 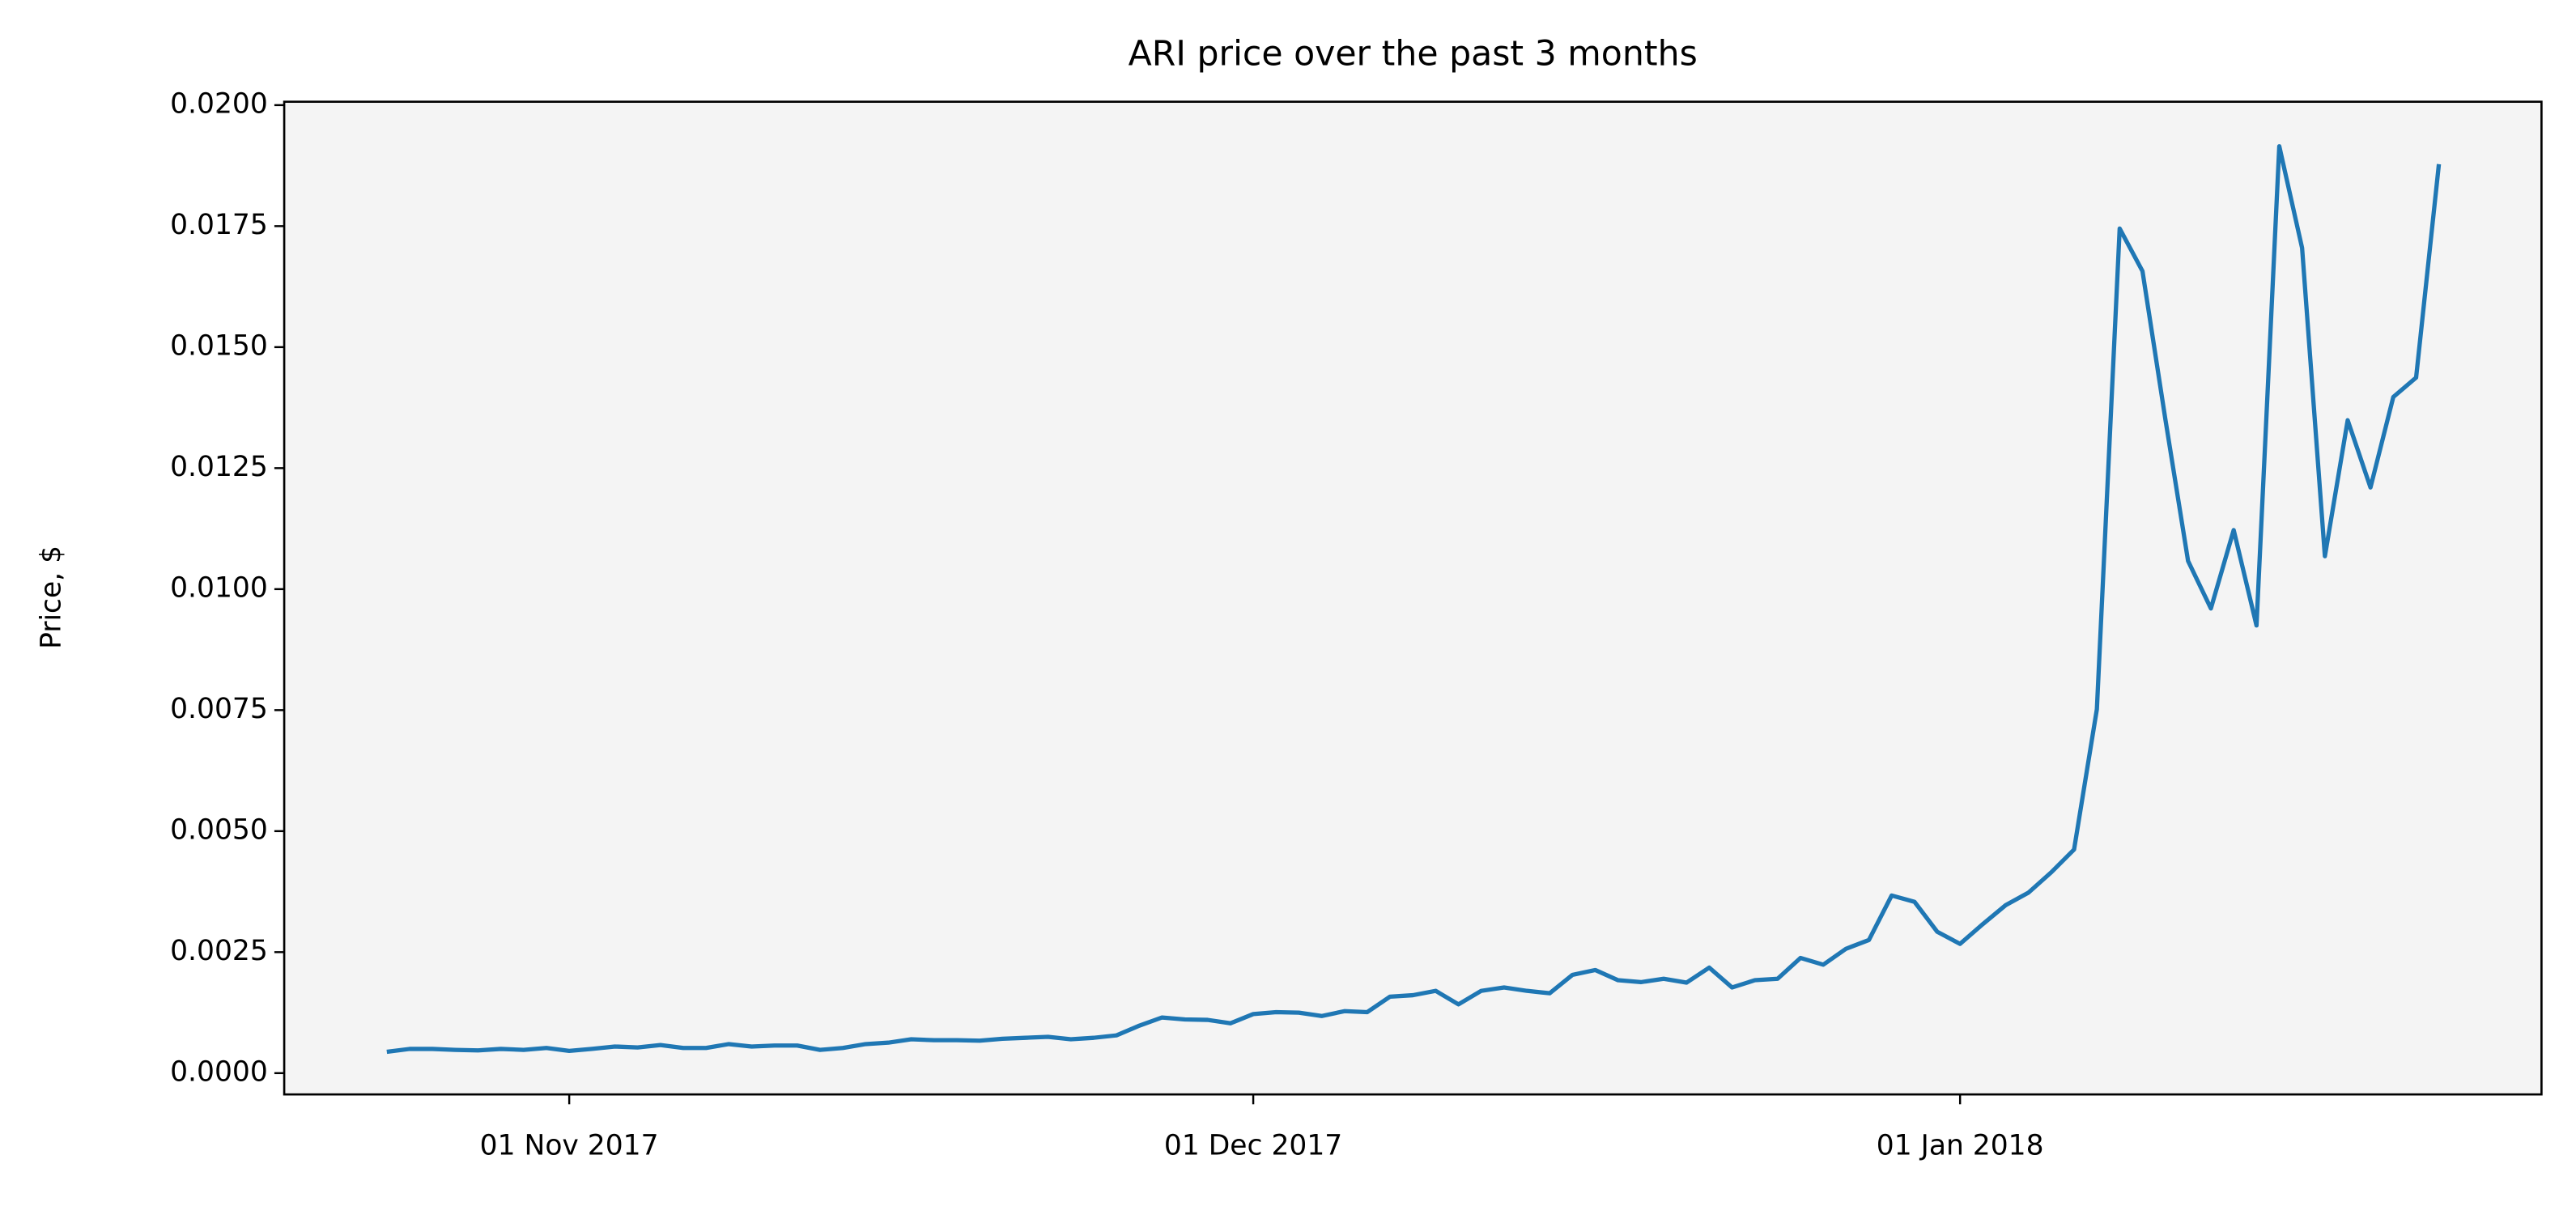 I want to click on chart-title: ARI price over the past 3 months, so click(x=1413, y=53).